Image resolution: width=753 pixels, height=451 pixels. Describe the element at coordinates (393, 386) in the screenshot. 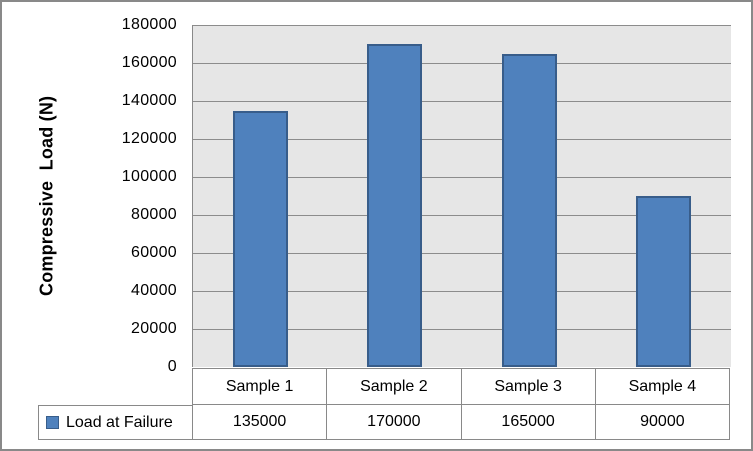

I see `table-header-cell: Sample 2` at that location.